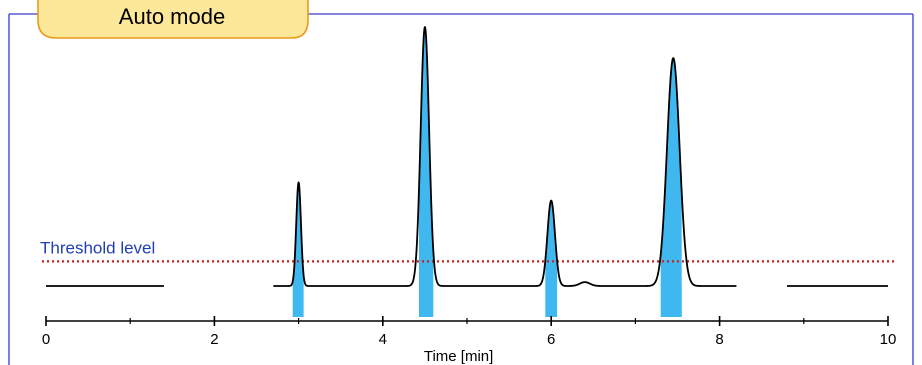 This screenshot has width=922, height=365. I want to click on x-tick-label-8: 8, so click(719, 339).